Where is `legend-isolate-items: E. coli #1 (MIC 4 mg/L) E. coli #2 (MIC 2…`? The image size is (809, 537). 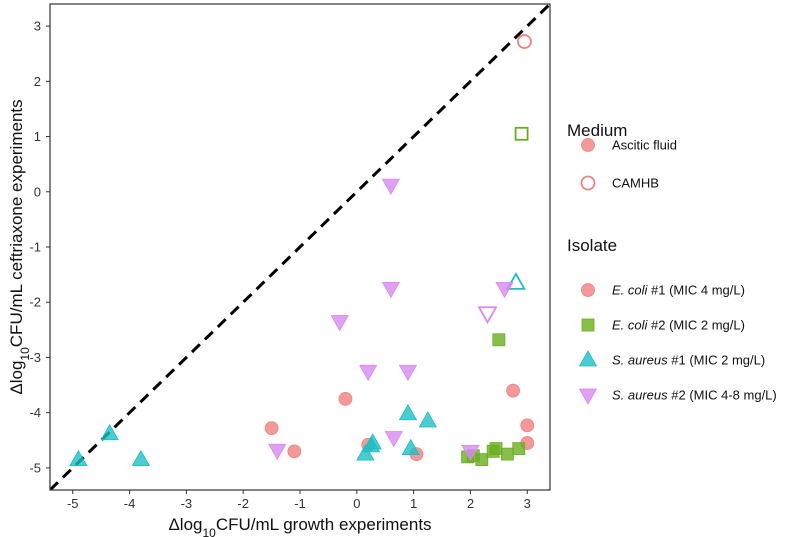
legend-isolate-items: E. coli #1 (MIC 4 mg/L) E. coli #2 (MIC 2… is located at coordinates (677, 344).